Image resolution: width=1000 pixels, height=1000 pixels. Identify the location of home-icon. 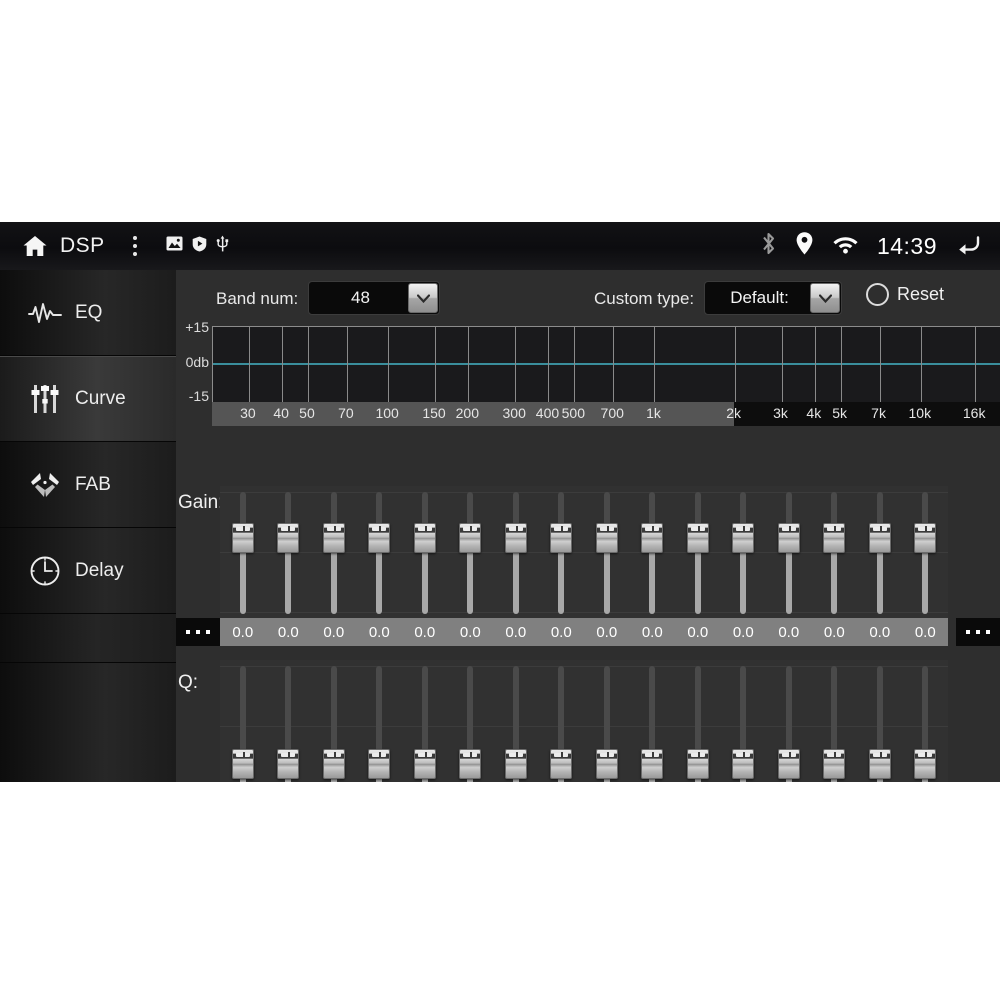
(35, 246).